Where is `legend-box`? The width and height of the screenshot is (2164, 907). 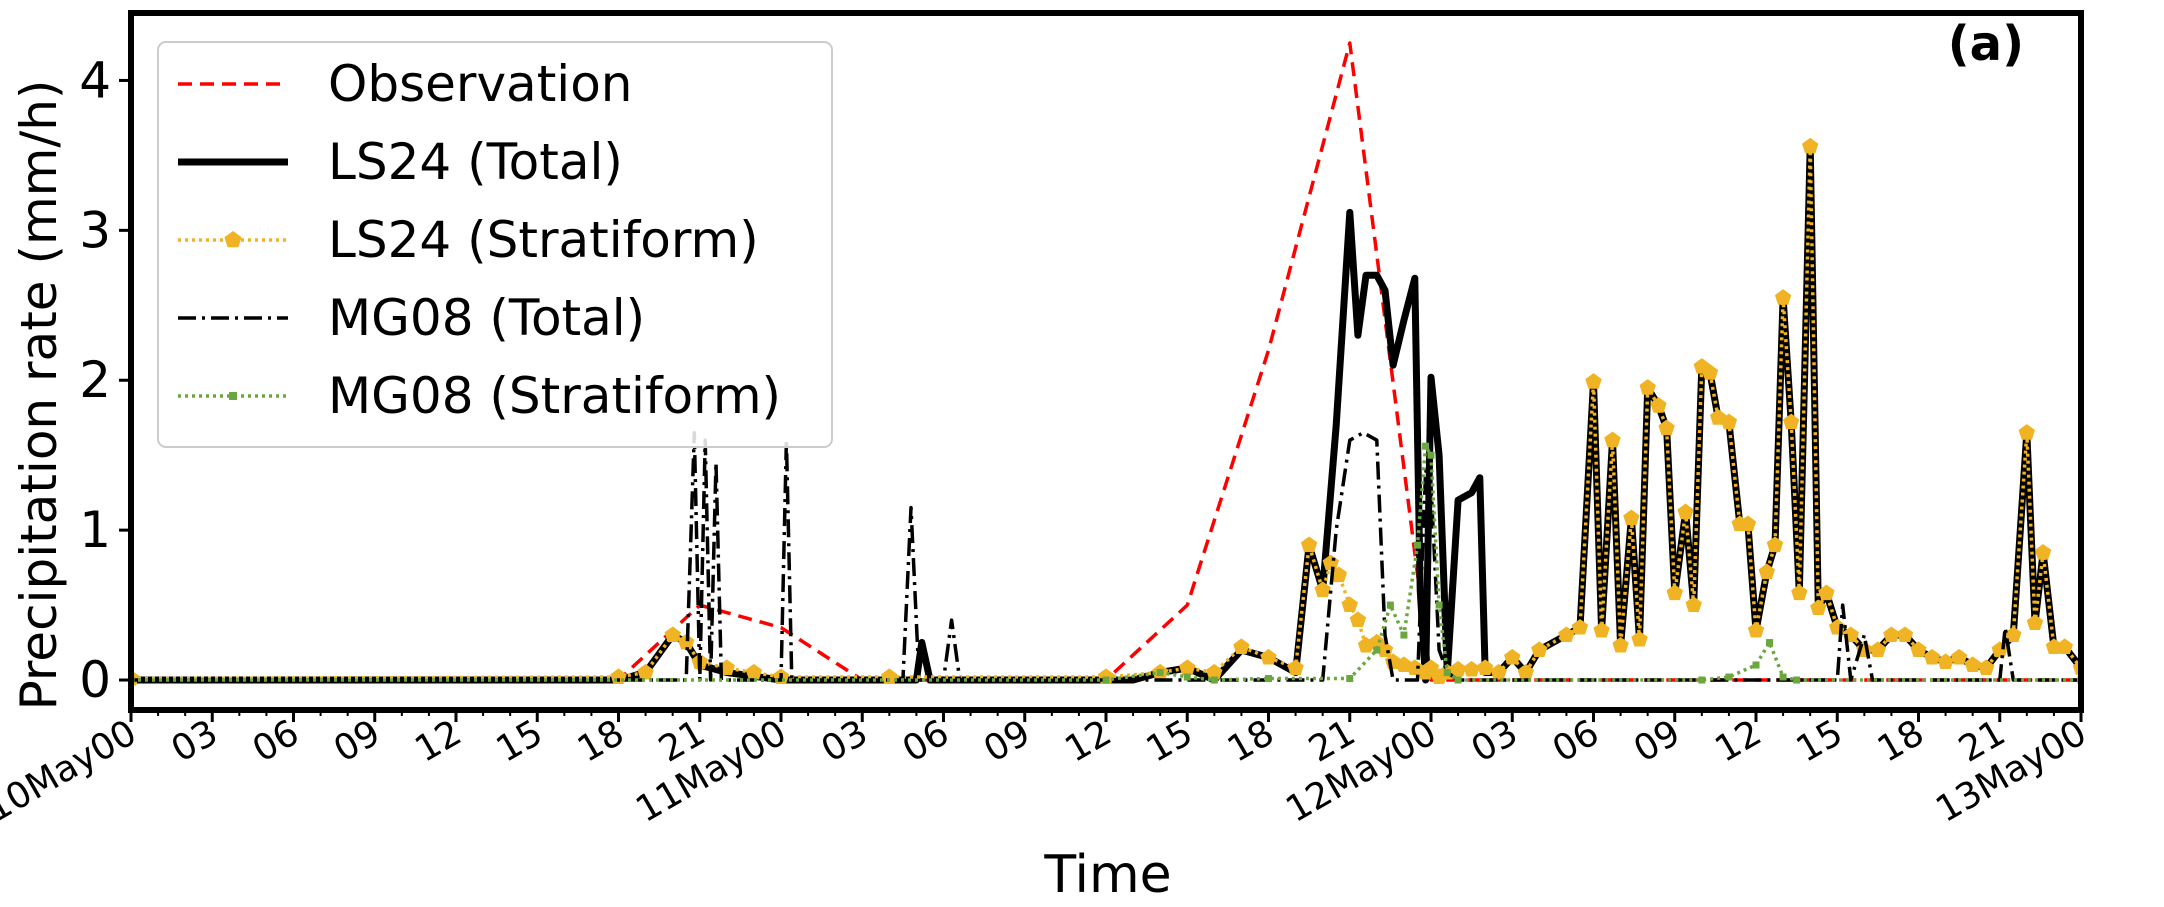 legend-box is located at coordinates (495, 244).